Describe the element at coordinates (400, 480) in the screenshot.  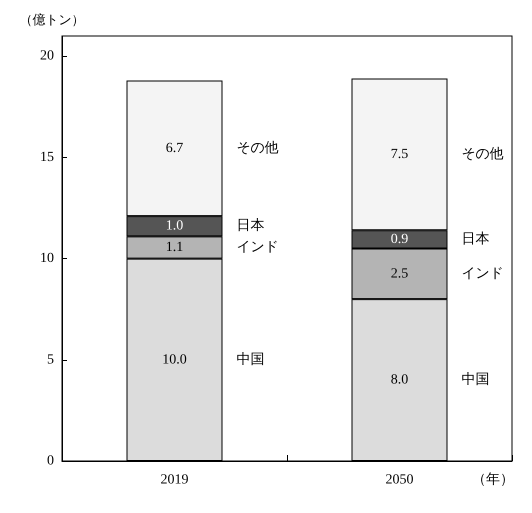
I see `x-tick-label: 2050` at that location.